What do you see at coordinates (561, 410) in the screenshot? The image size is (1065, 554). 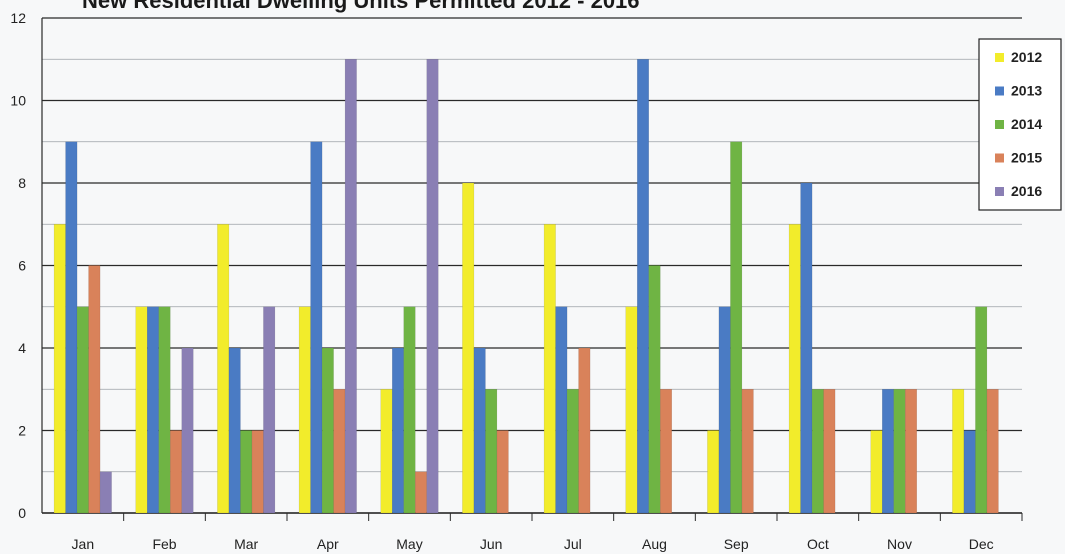 I see `bar-2013-jul` at bounding box center [561, 410].